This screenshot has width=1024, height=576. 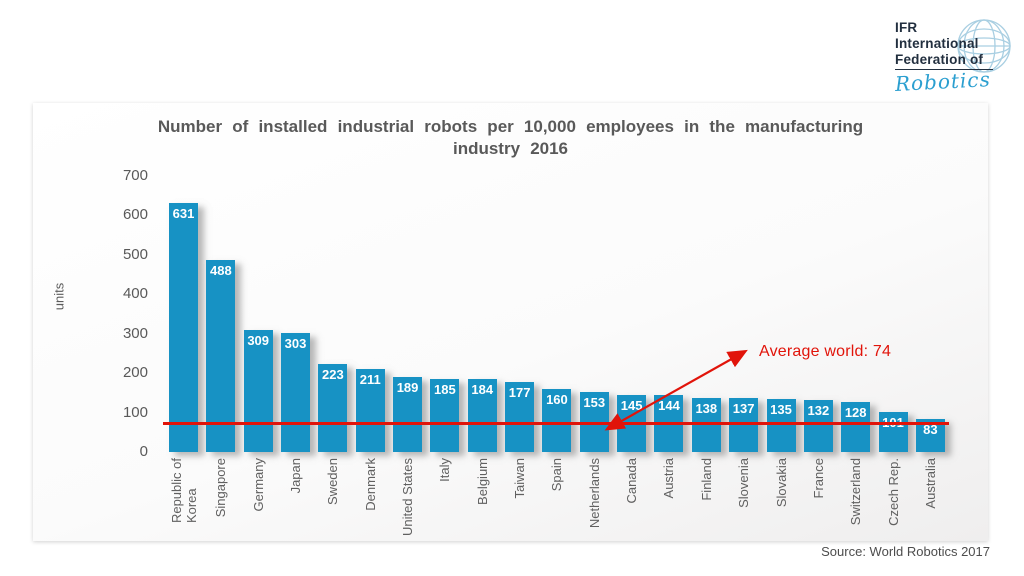 I want to click on y-tick-label: 100, so click(x=135, y=412).